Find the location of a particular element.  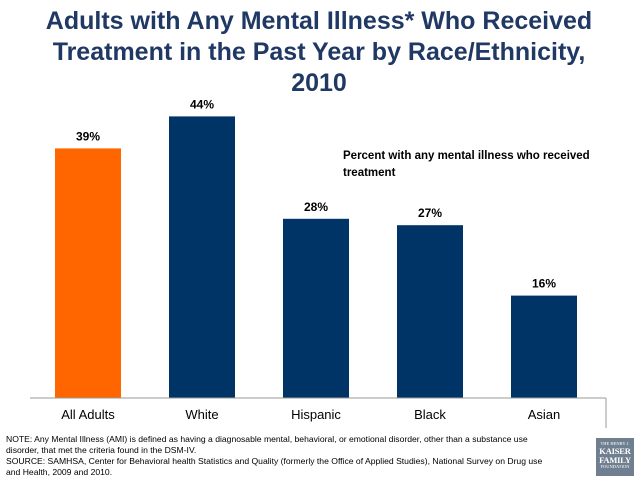

bar-white is located at coordinates (202, 257).